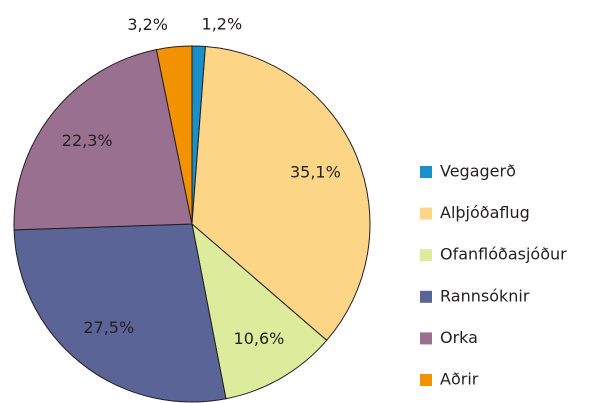 This screenshot has width=590, height=403. Describe the element at coordinates (485, 295) in the screenshot. I see `legend-label: Rannsóknir` at that location.